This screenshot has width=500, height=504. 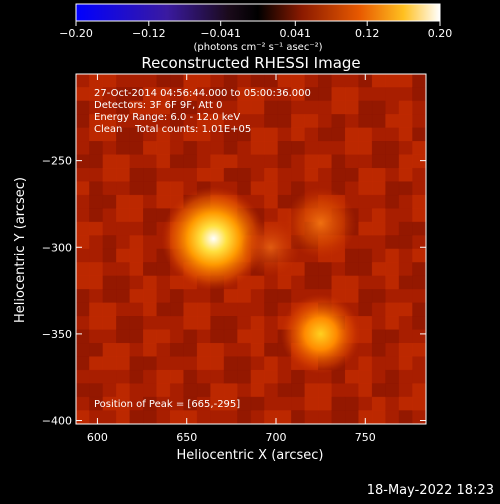 What do you see at coordinates (261, 280) in the screenshot?
I see `heatmap-sources` at bounding box center [261, 280].